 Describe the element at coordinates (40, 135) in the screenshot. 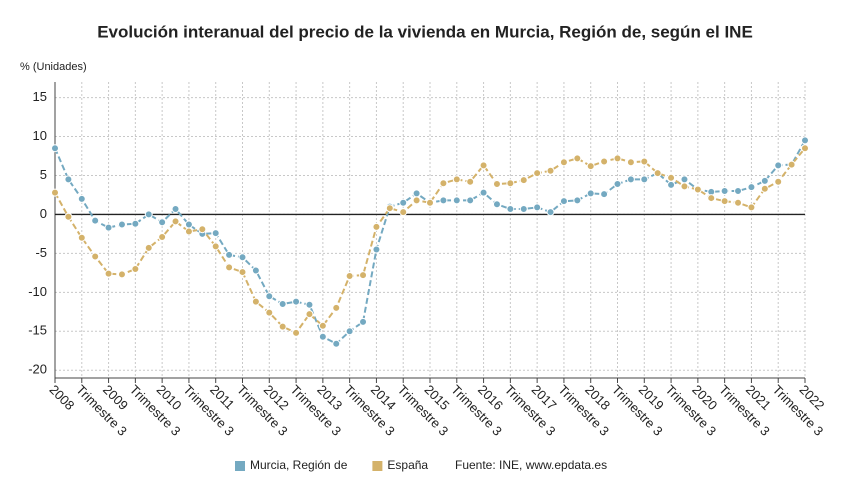

I see `y-tick-label: 10` at that location.